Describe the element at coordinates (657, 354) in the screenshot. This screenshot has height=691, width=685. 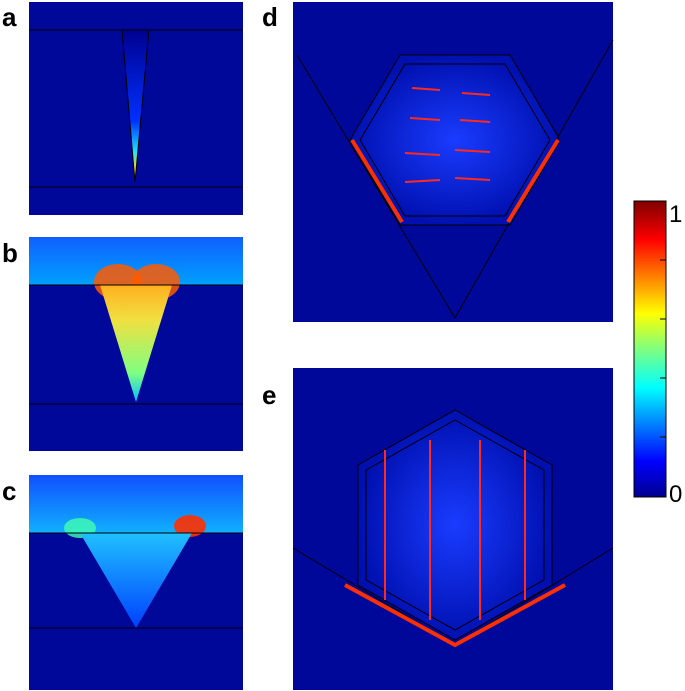
I see `colorbar: 1 0` at that location.